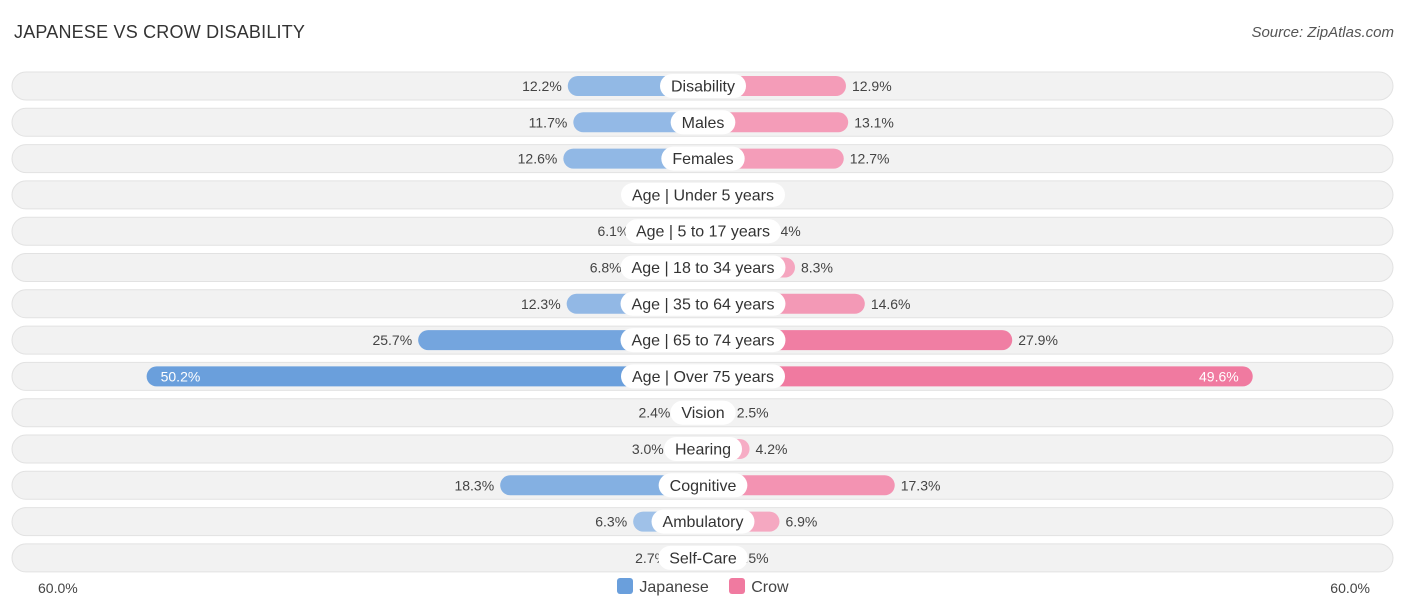  I want to click on value-label-japanese: 11.7%, so click(548, 122).